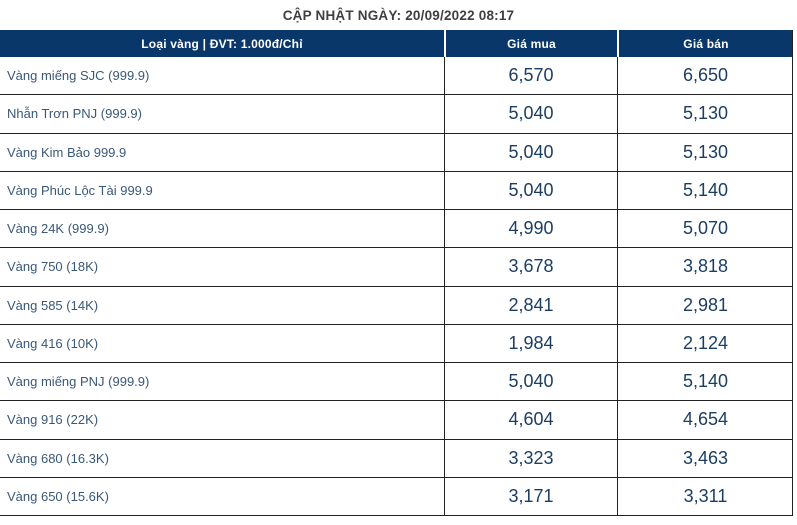 Image resolution: width=797 pixels, height=525 pixels. Describe the element at coordinates (396, 458) in the screenshot. I see `table-row: Vàng 680 (16.3K) 3,323 3,463` at that location.